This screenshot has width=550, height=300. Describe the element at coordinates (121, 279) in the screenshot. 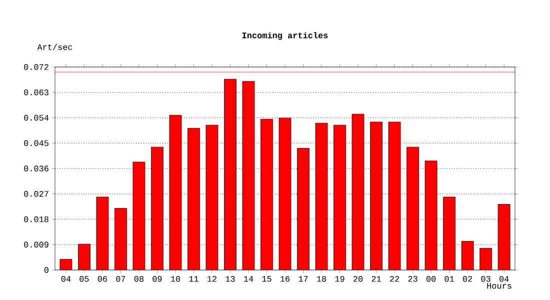

I see `x-tick-label: 07` at that location.